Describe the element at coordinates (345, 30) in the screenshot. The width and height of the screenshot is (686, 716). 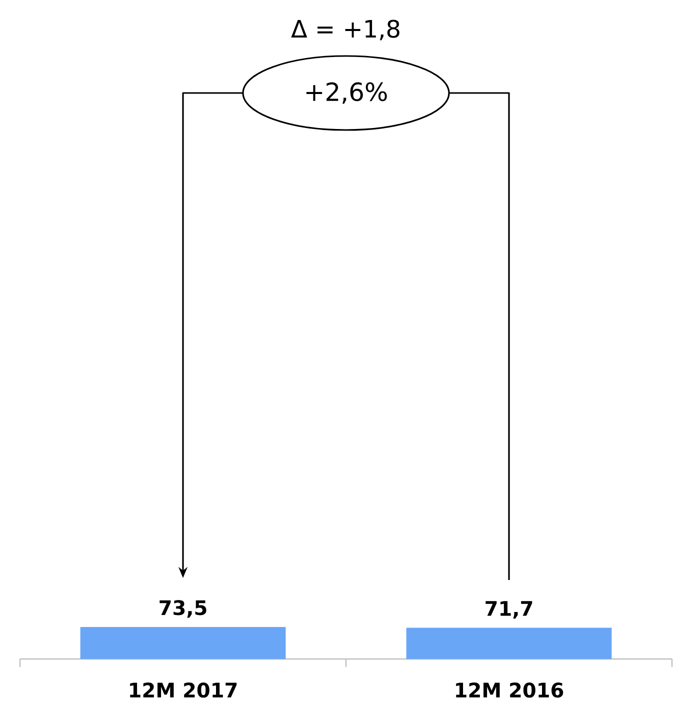
I see `text: Δ = +1,8` at that location.